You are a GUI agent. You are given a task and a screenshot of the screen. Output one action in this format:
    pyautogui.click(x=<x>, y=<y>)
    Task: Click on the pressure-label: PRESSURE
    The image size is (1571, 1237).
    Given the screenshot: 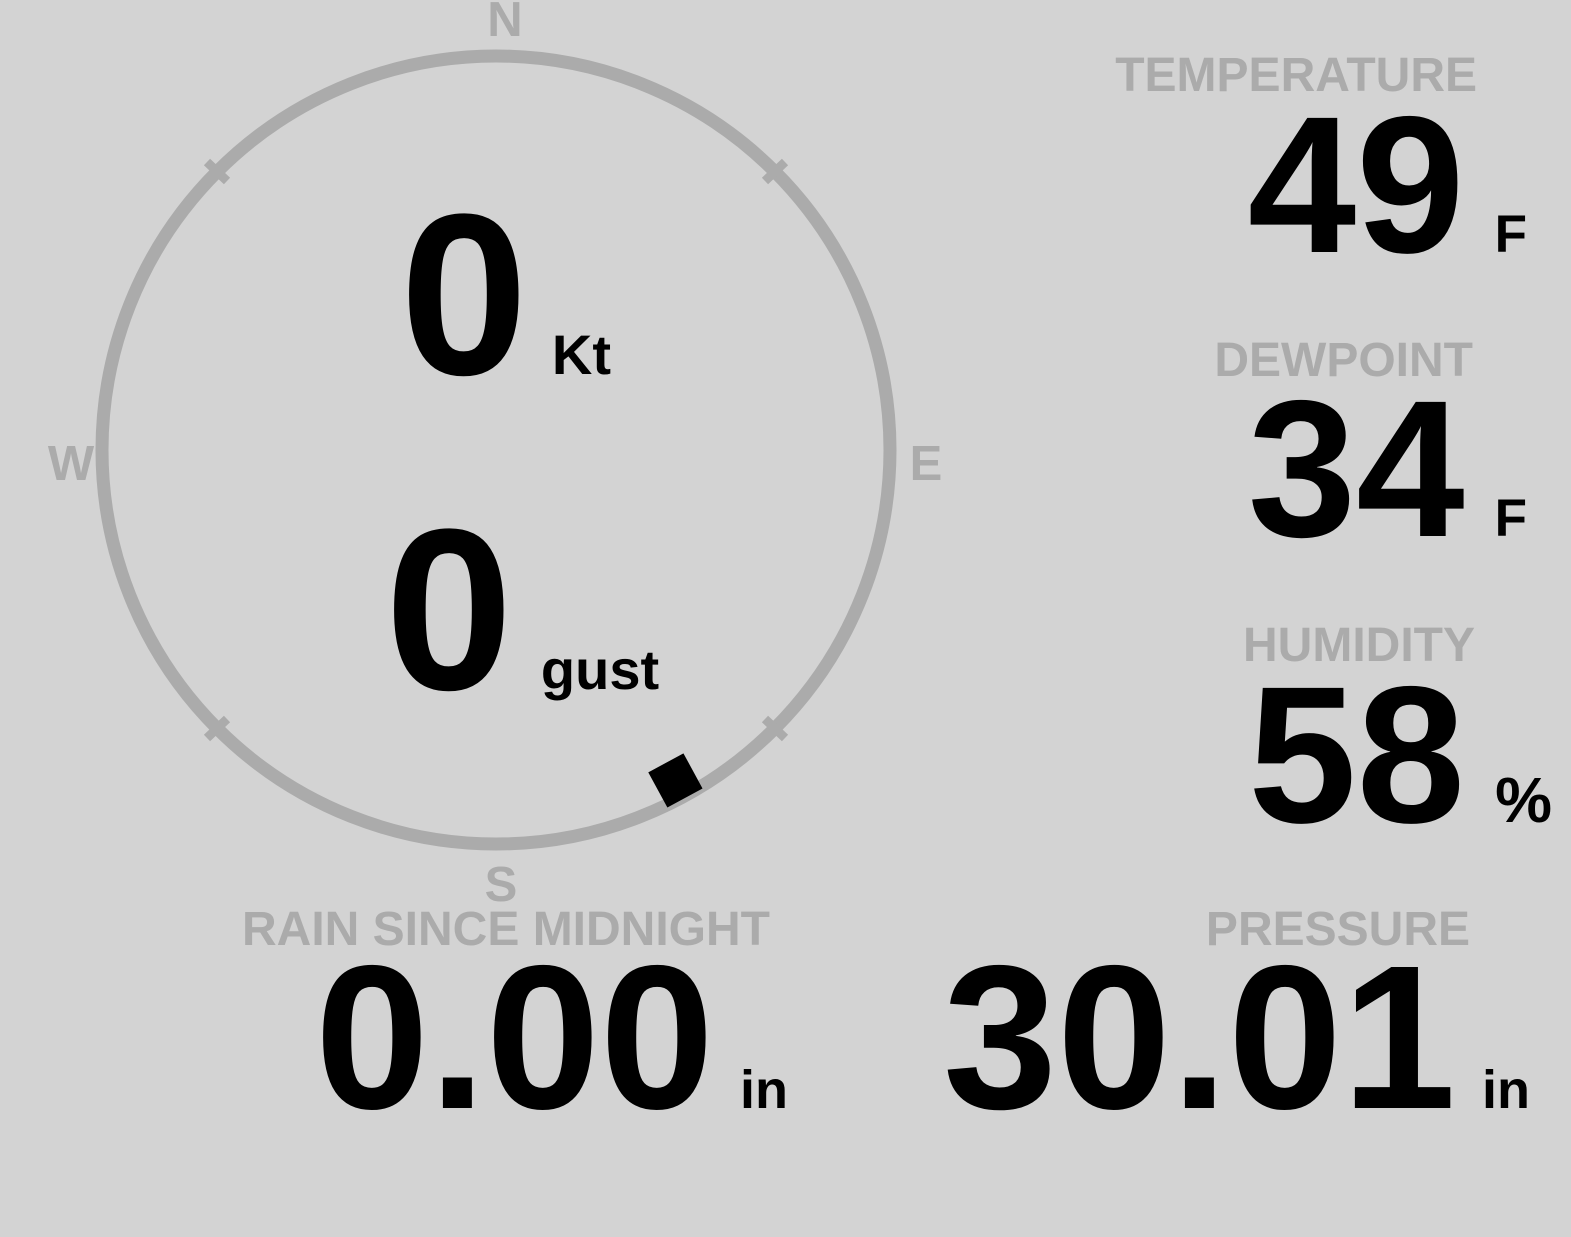 What is the action you would take?
    pyautogui.click(x=1337, y=929)
    